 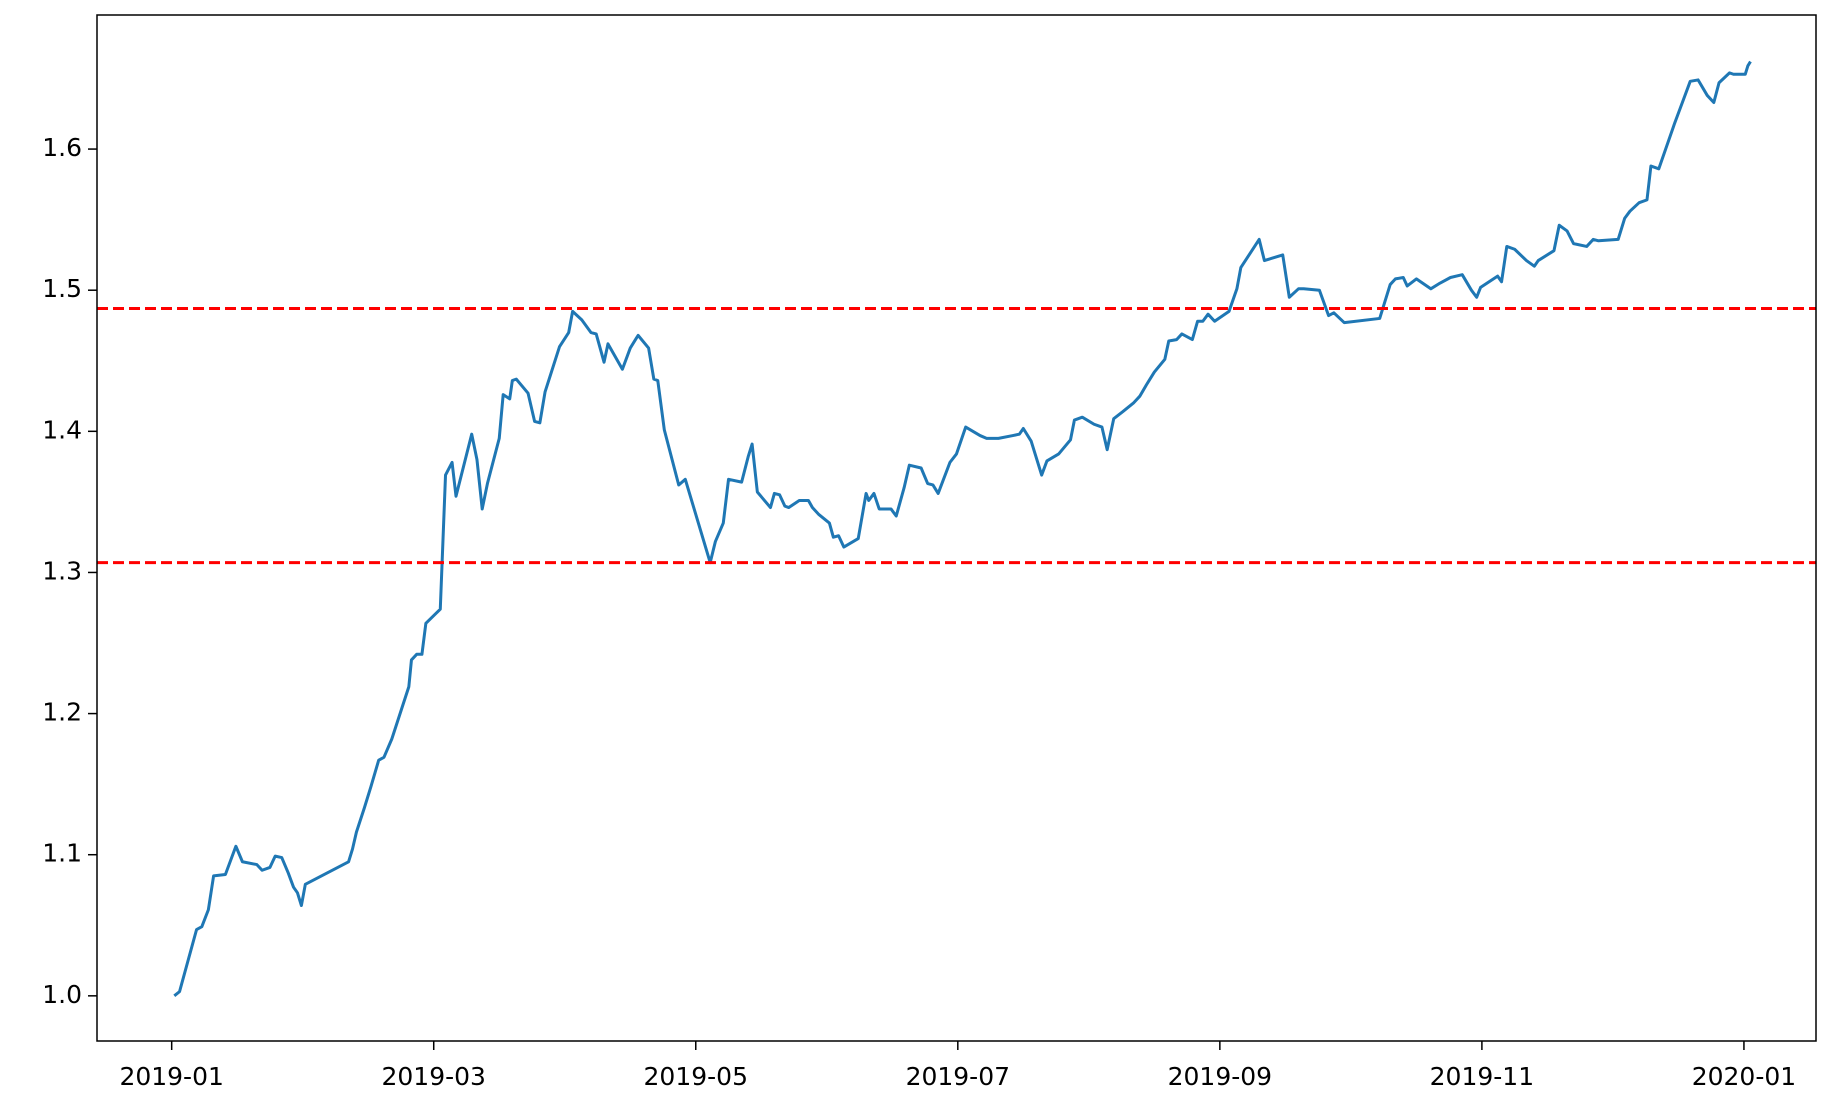 What do you see at coordinates (1220, 1076) in the screenshot?
I see `x-tick-label: 2019-09` at bounding box center [1220, 1076].